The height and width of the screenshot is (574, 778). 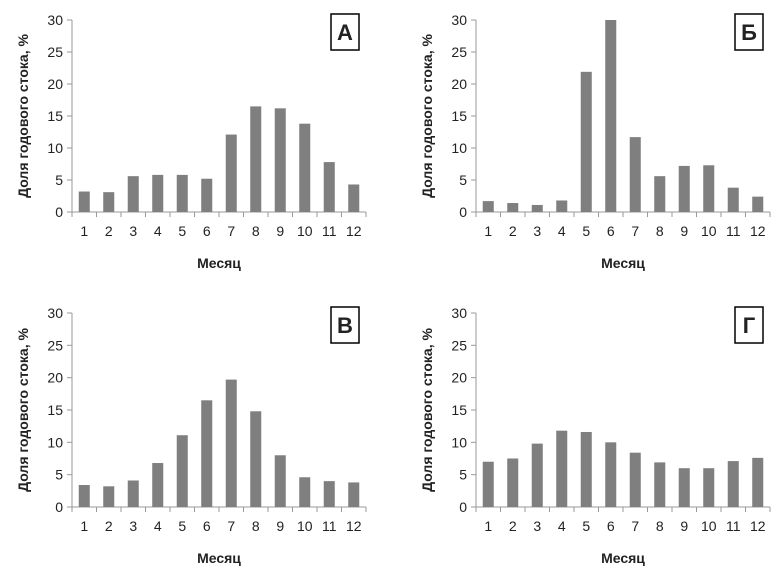 I want to click on panel-label: В, so click(x=345, y=325).